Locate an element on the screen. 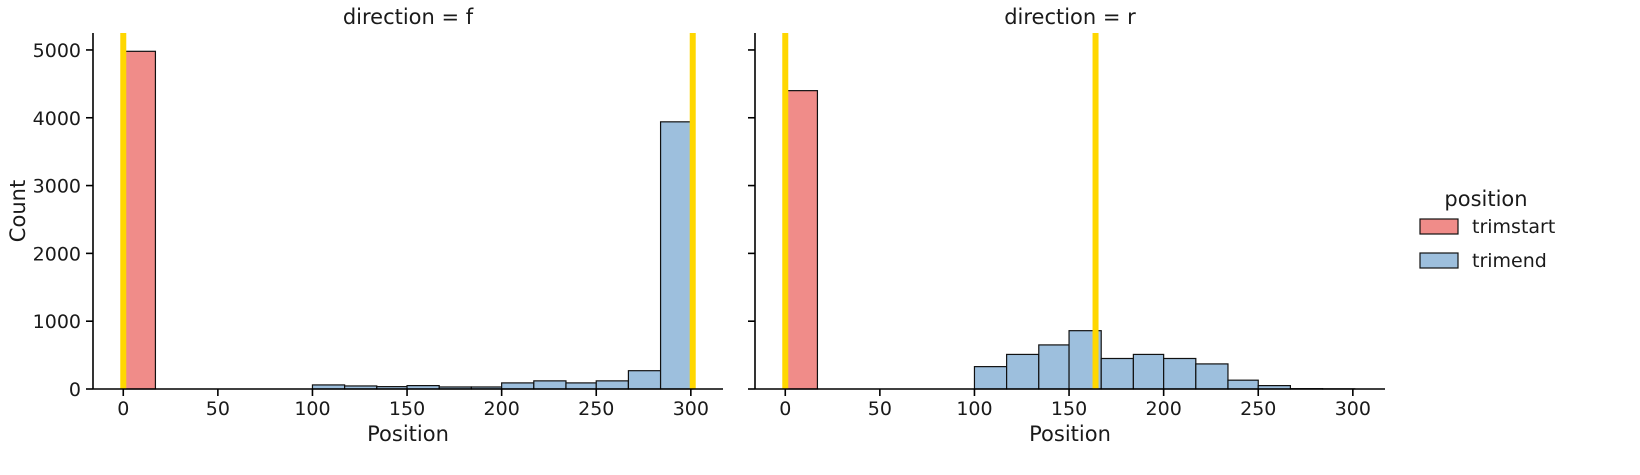  y-axis-label: Count is located at coordinates (18, 211).